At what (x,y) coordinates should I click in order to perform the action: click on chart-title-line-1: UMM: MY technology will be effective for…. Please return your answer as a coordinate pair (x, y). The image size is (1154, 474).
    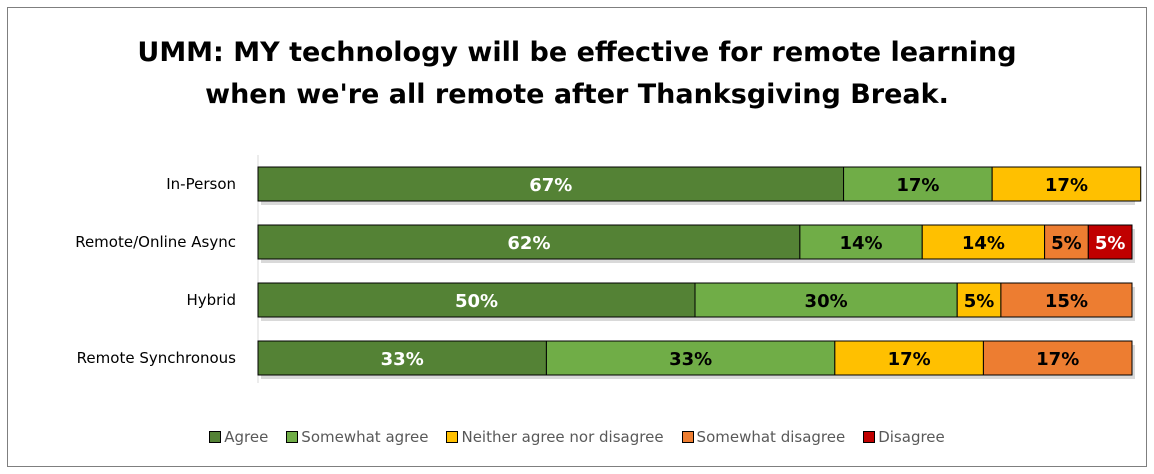
    Looking at the image, I should click on (577, 52).